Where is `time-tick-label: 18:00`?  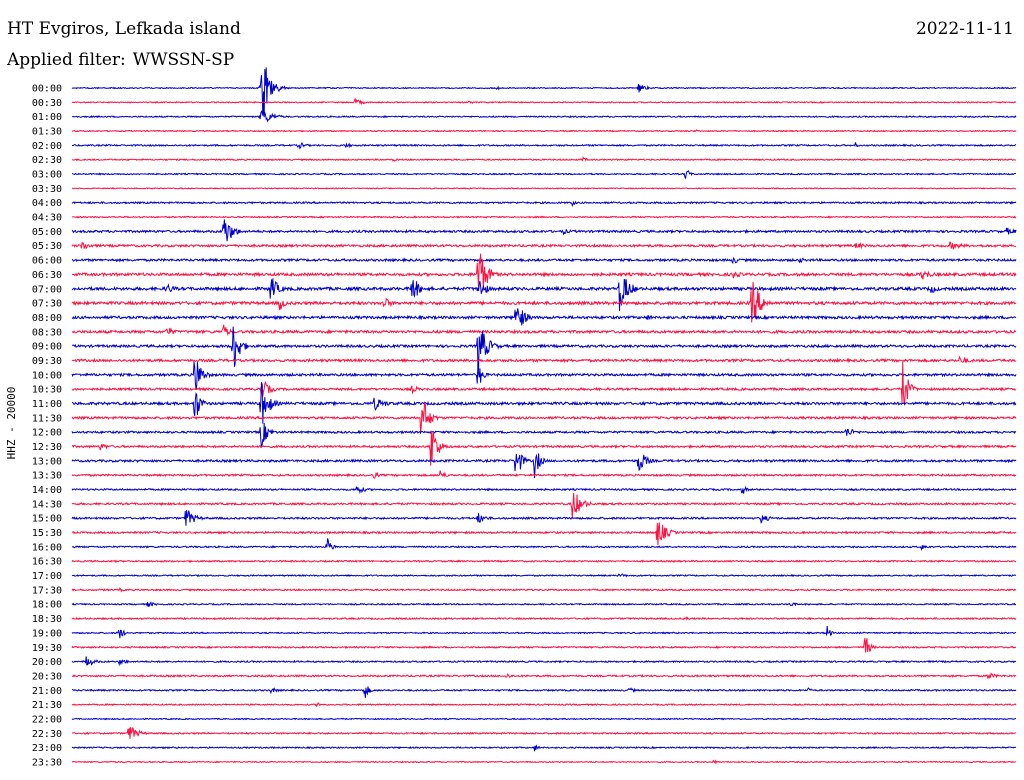 time-tick-label: 18:00 is located at coordinates (47, 605).